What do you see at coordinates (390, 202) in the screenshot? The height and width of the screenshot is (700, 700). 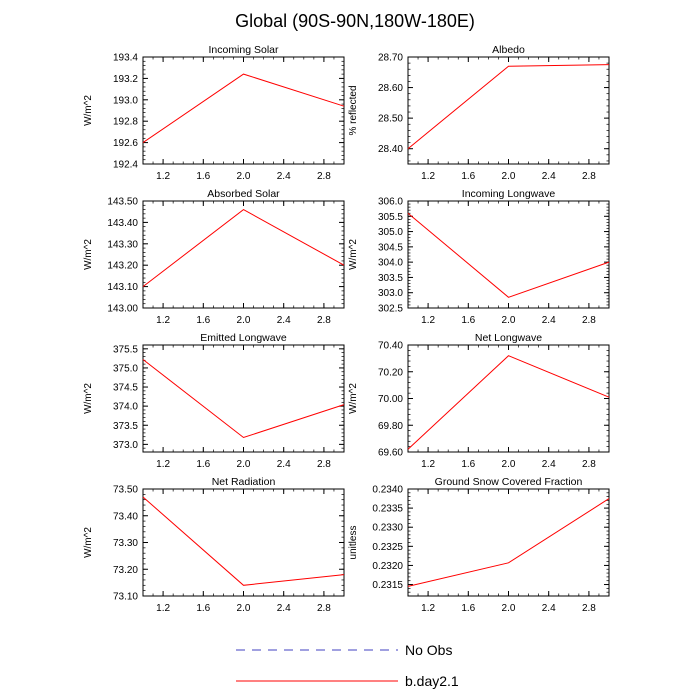 I see `y-tick-label: 306.0` at bounding box center [390, 202].